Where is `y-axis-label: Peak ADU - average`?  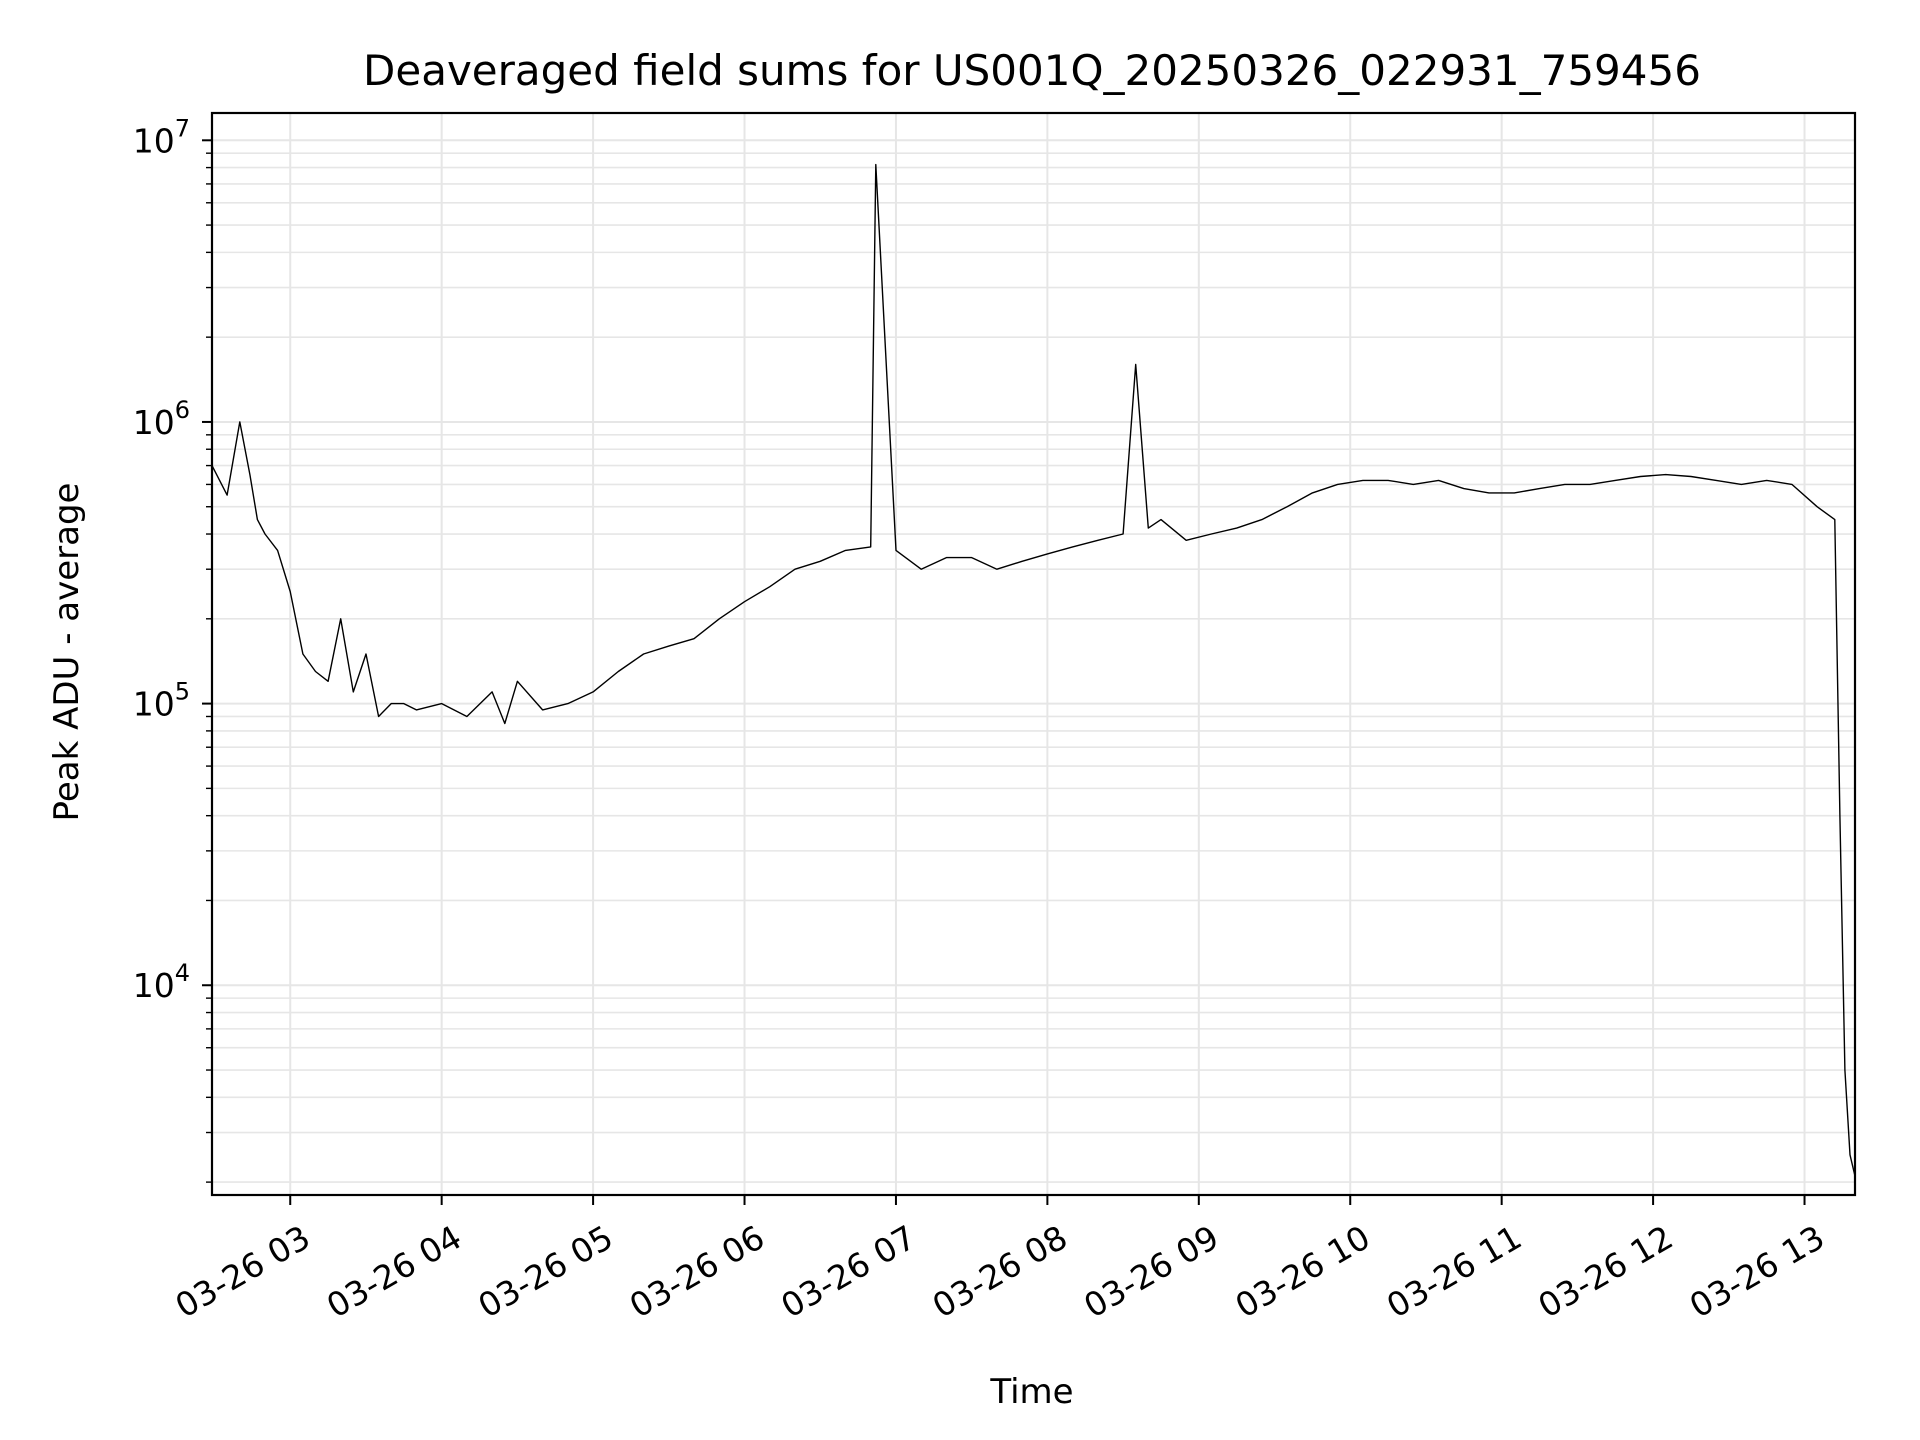 y-axis-label: Peak ADU - average is located at coordinates (67, 652).